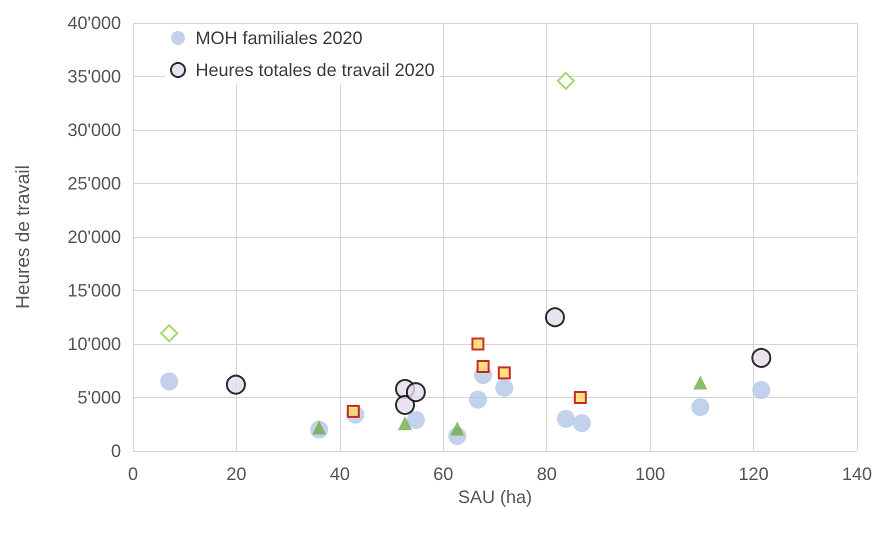  I want to click on y-tick-label: 5'000, so click(99, 398).